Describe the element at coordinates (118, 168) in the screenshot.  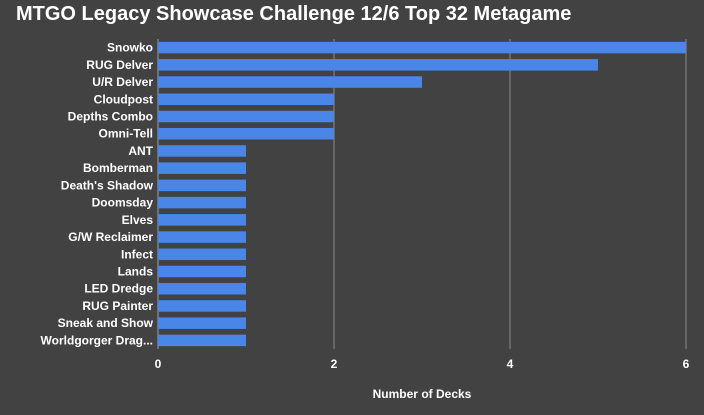
I see `category-label: Bomberman` at that location.